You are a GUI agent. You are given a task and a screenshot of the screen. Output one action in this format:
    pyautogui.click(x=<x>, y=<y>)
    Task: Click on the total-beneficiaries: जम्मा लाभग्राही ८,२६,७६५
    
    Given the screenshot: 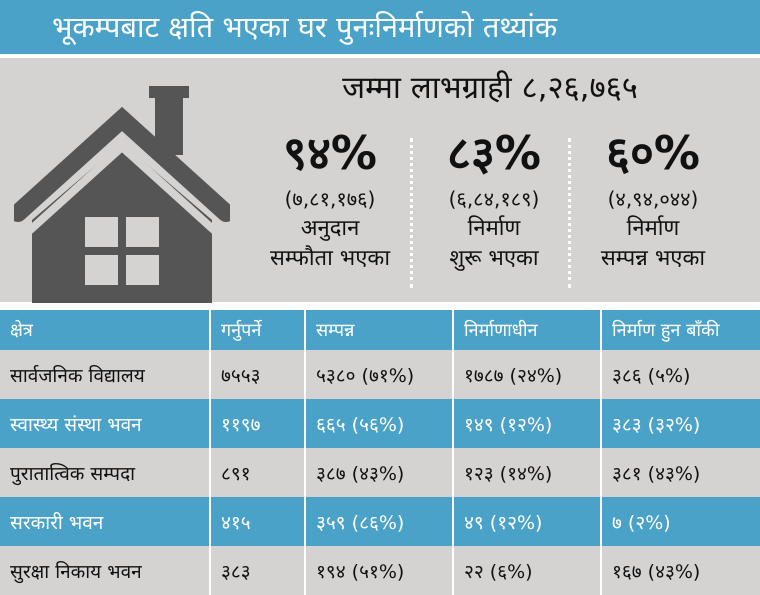 What is the action you would take?
    pyautogui.click(x=490, y=88)
    